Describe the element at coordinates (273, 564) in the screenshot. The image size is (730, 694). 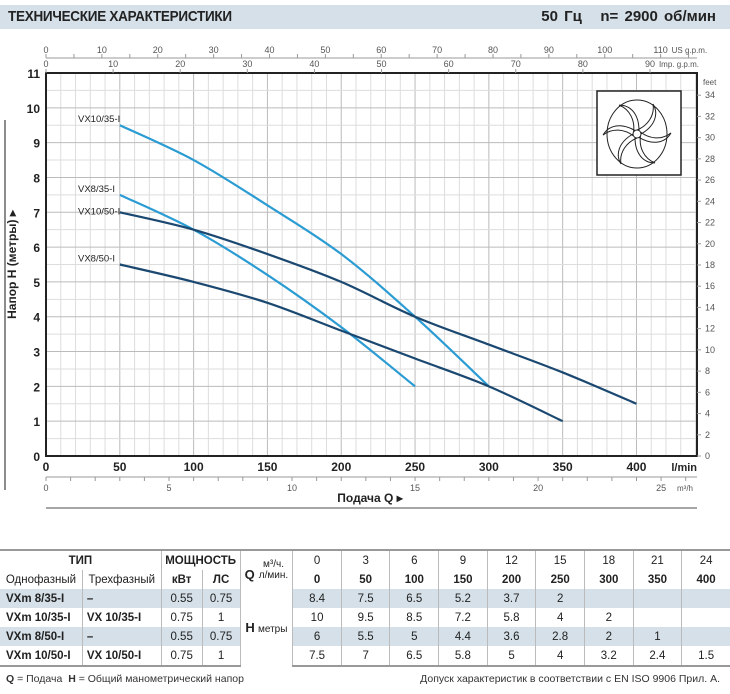
I see `q-unit-m3h: м³/ч.` at that location.